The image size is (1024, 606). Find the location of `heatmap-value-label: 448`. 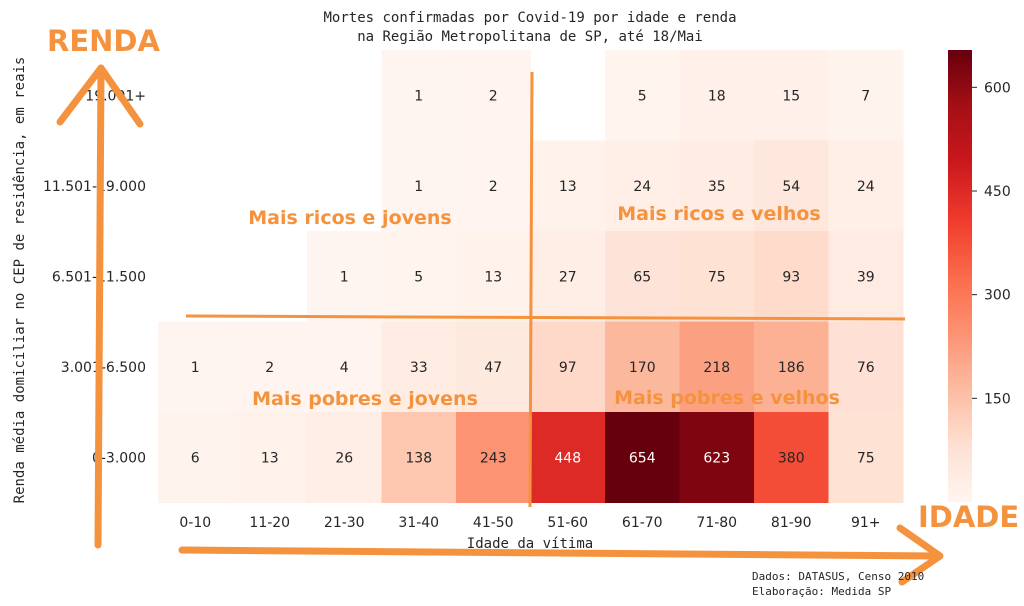

heatmap-value-label: 448 is located at coordinates (567, 458).